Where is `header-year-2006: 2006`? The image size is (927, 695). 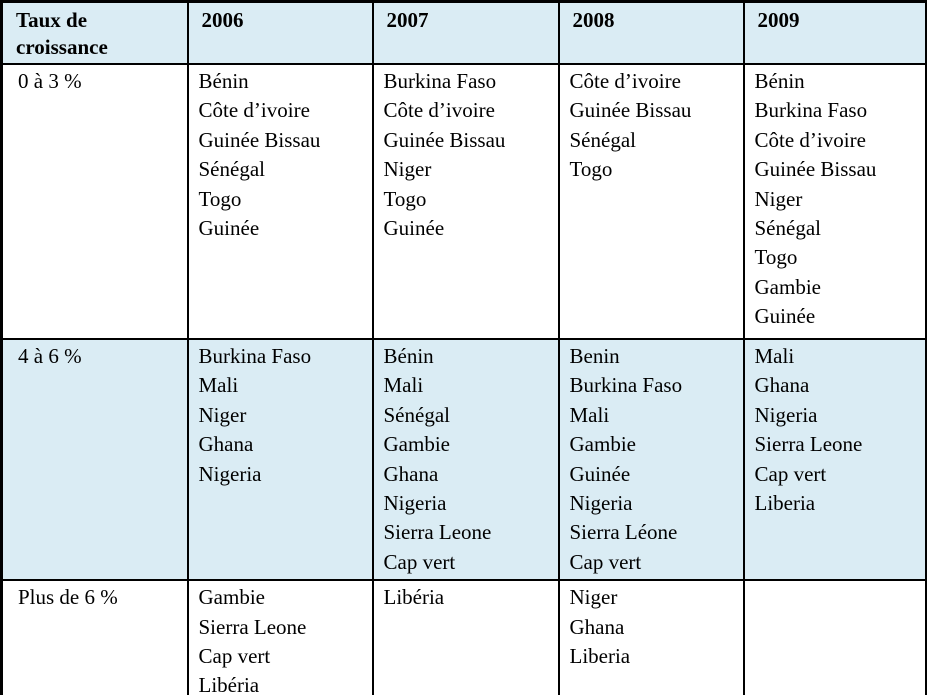
header-year-2006: 2006 is located at coordinates (280, 32).